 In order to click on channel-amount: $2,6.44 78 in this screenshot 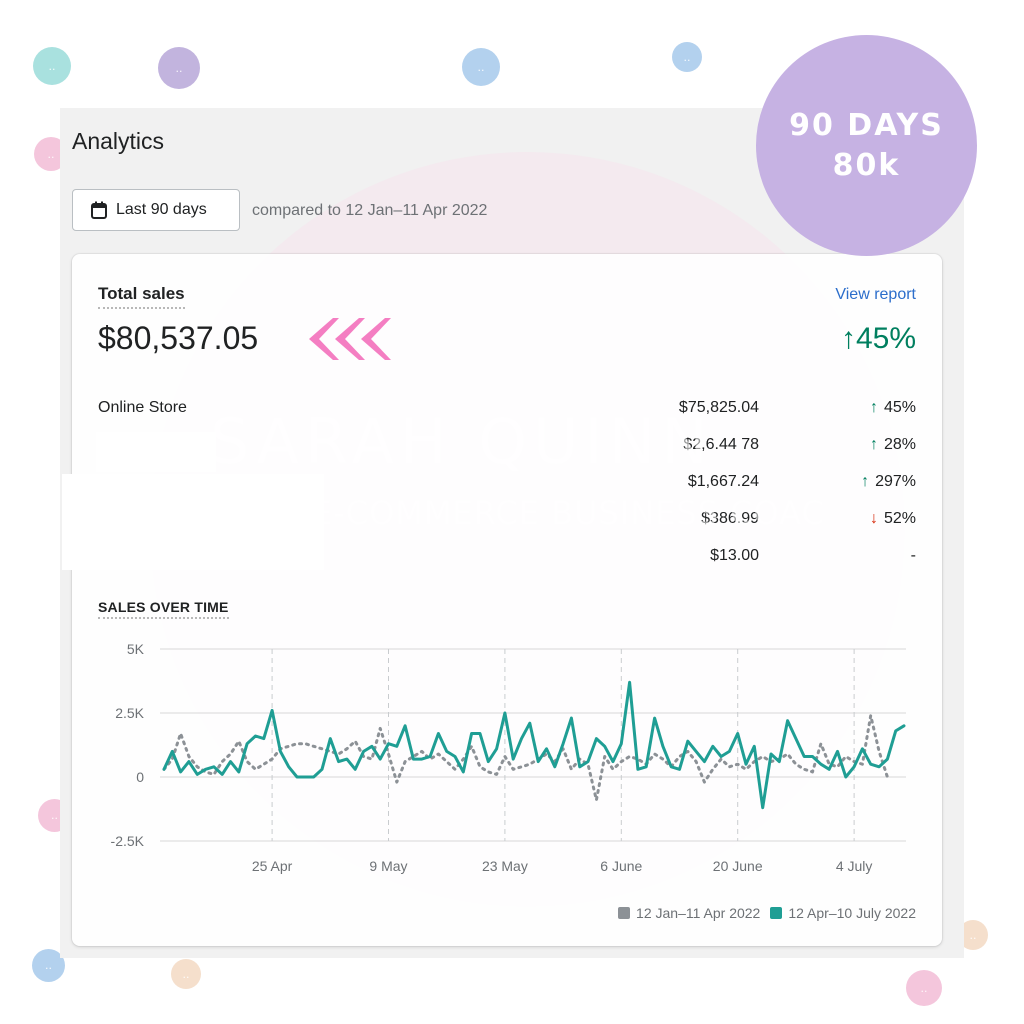, I will do `click(721, 444)`.